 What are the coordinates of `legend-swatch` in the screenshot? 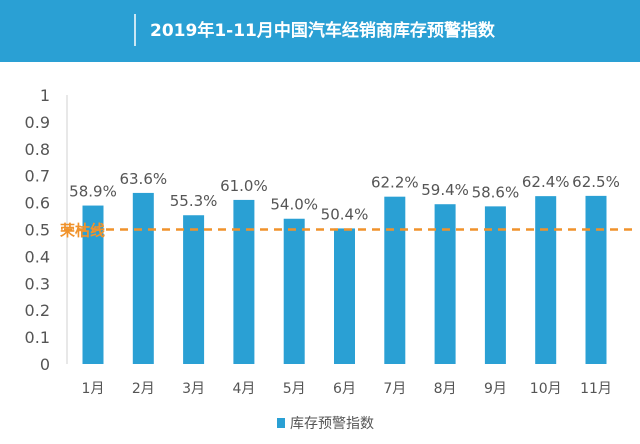 It's located at (281, 423).